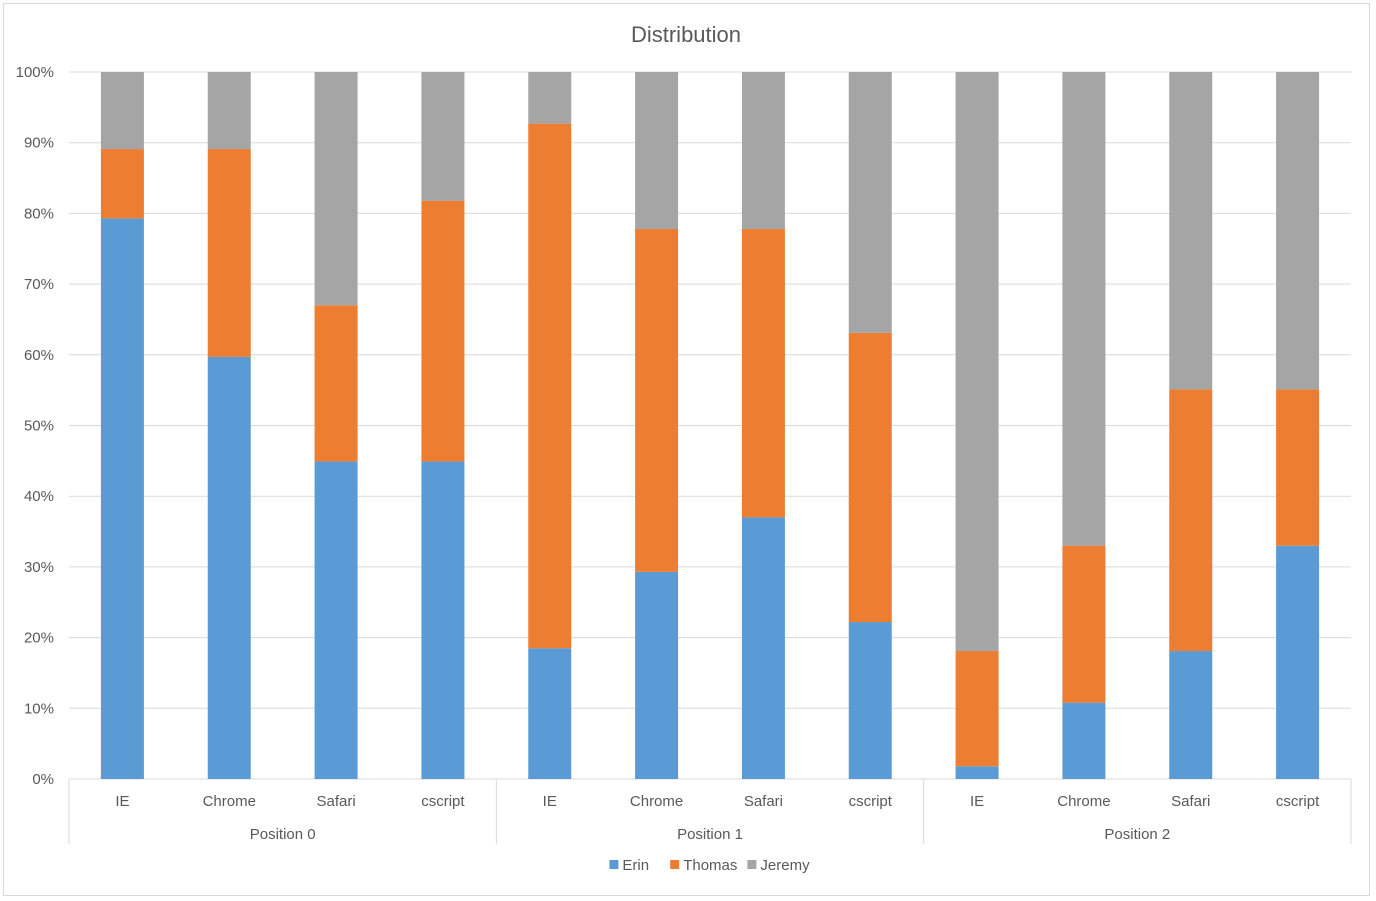  What do you see at coordinates (43, 779) in the screenshot?
I see `y-tick-label: 0%` at bounding box center [43, 779].